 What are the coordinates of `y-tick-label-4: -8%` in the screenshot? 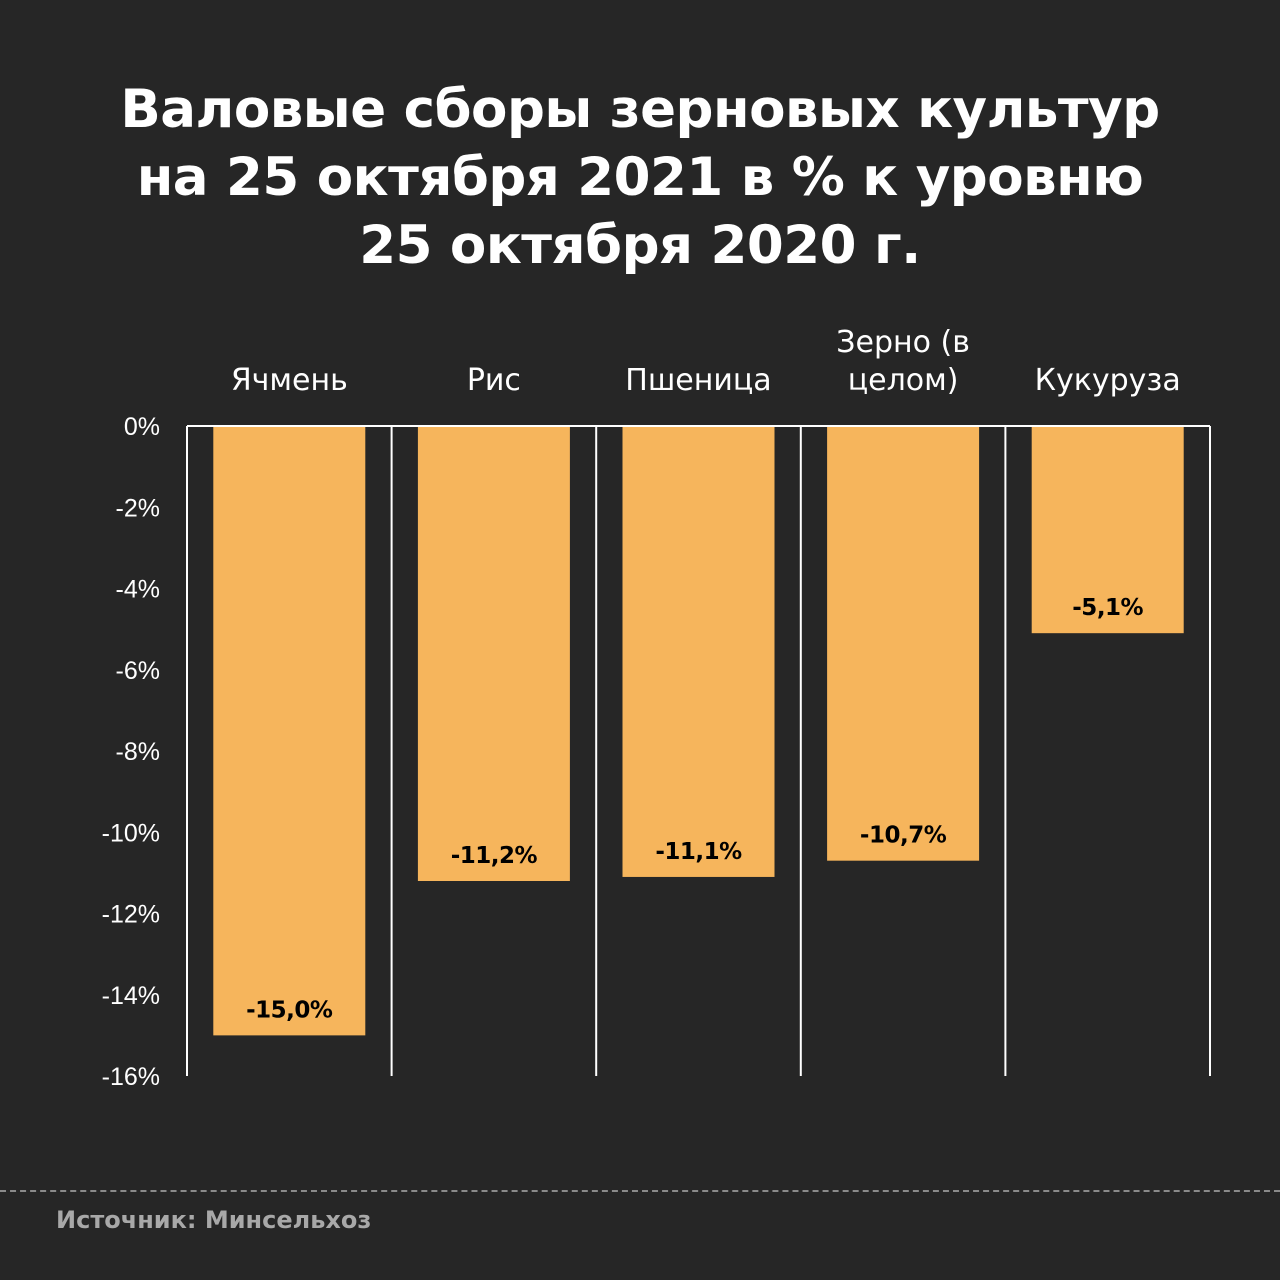 It's located at (138, 752).